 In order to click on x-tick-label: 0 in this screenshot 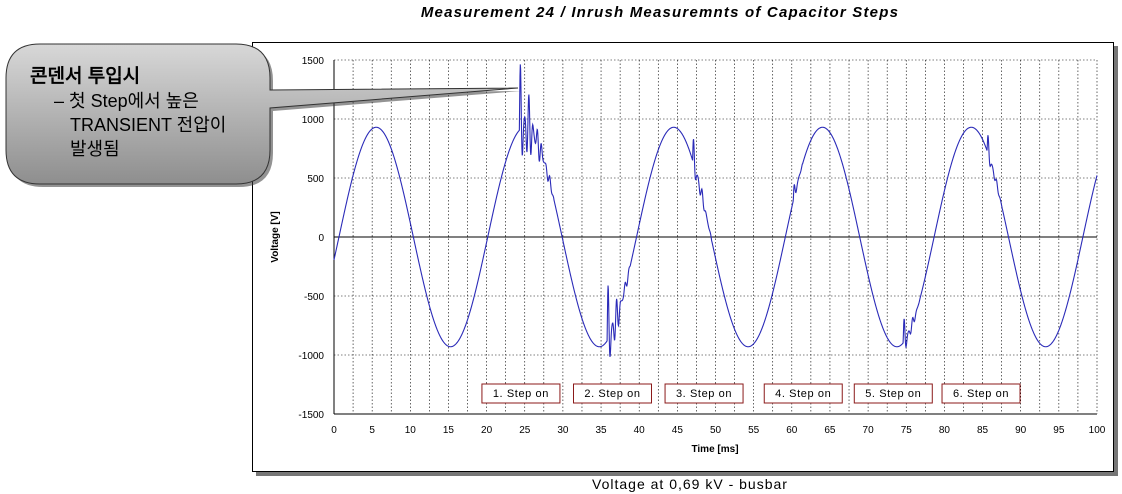, I will do `click(334, 430)`.